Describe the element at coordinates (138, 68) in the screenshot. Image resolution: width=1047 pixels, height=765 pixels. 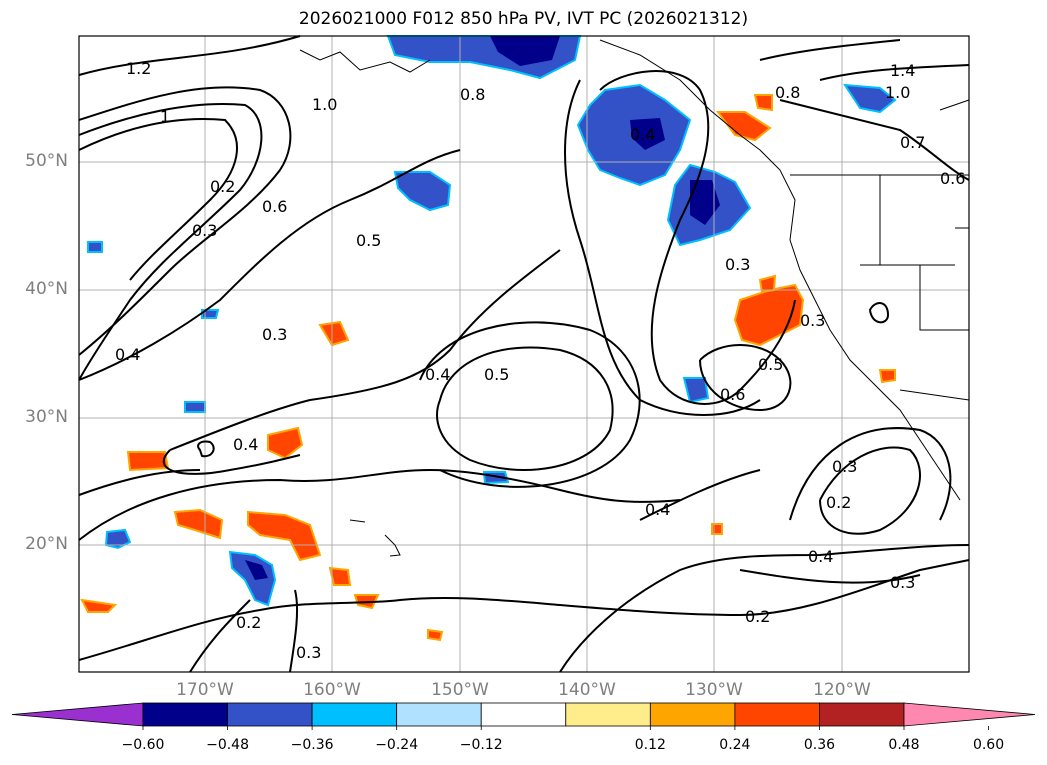
I see `contour-label: 1.2` at that location.